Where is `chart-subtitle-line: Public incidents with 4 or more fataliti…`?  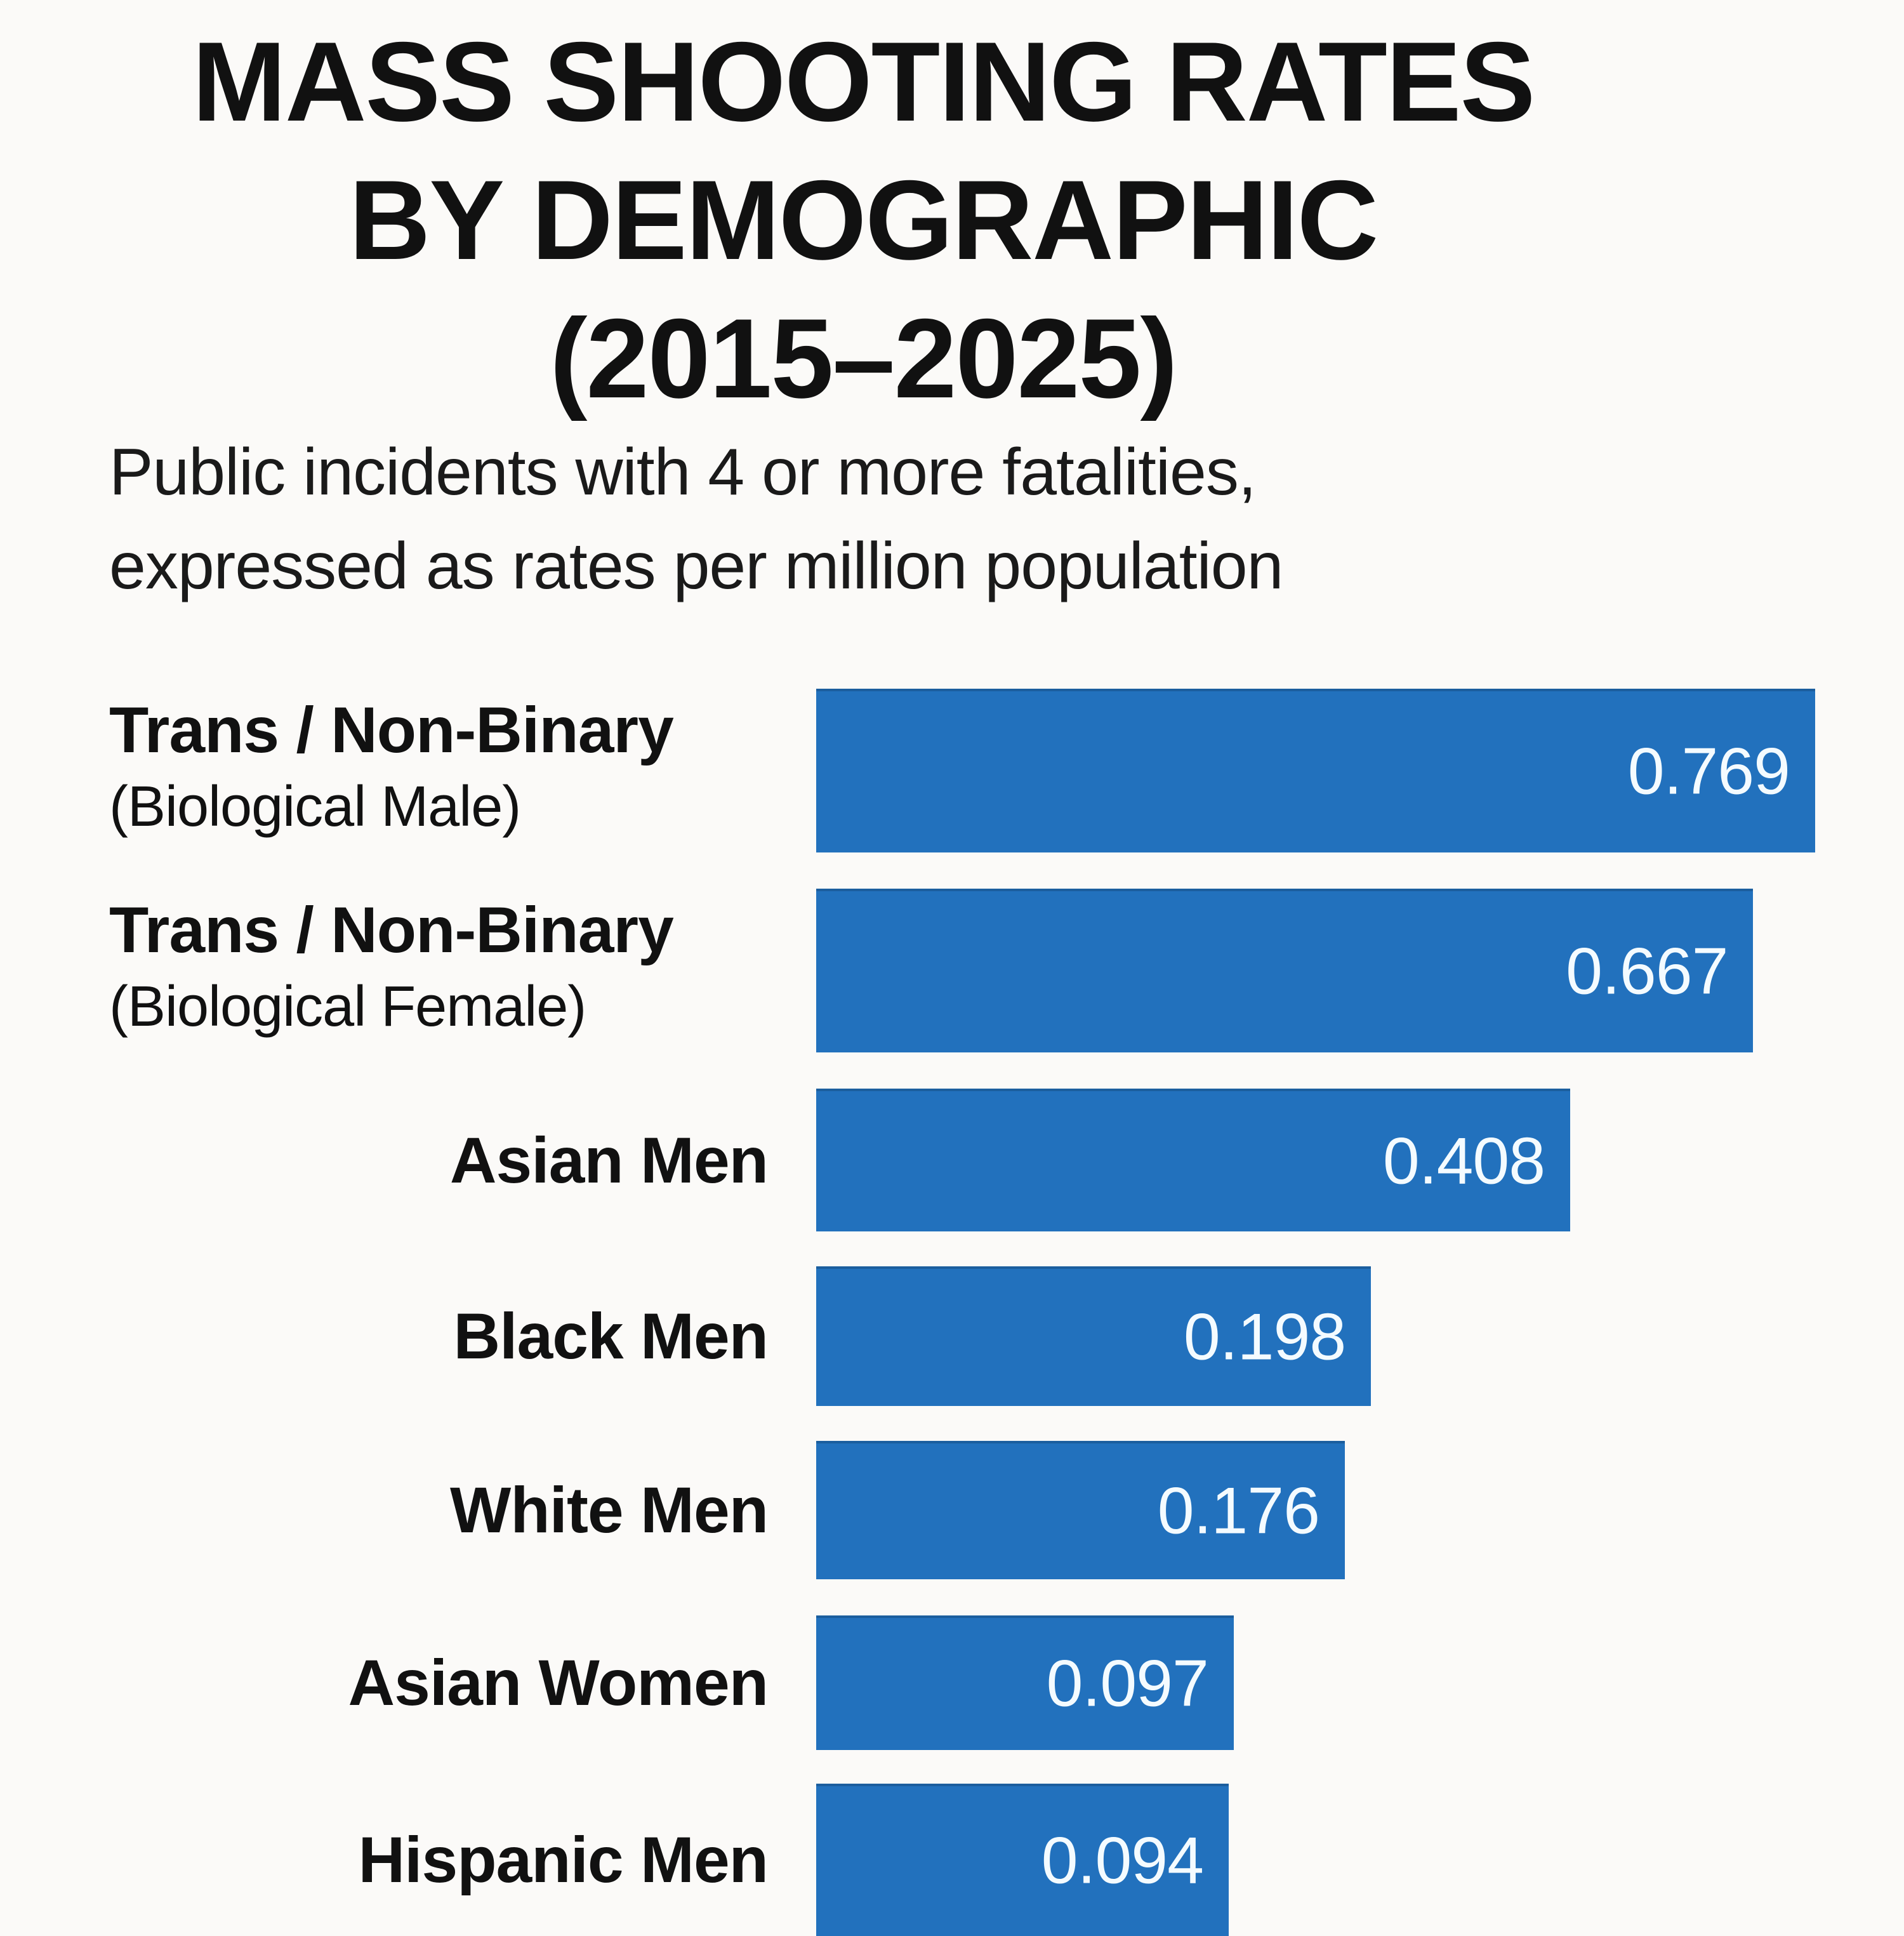 chart-subtitle-line: Public incidents with 4 or more fataliti… is located at coordinates (683, 472).